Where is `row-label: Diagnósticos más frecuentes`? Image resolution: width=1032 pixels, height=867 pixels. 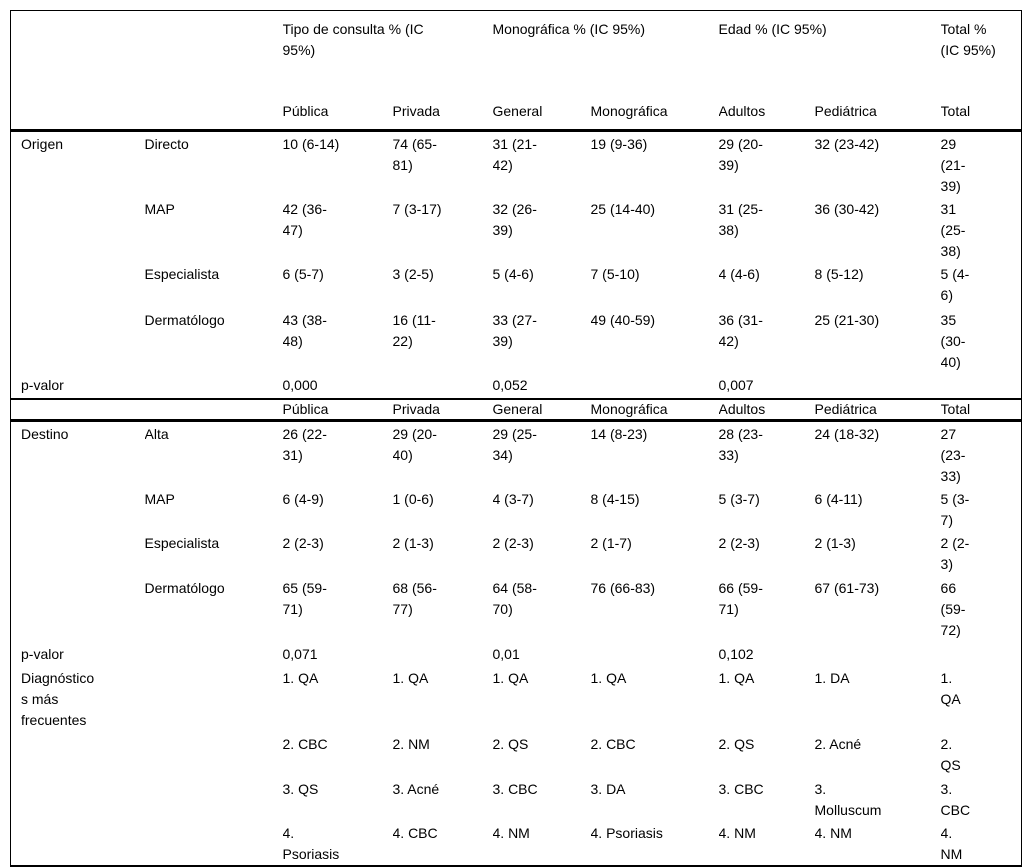 row-label: Diagnósticos más frecuentes is located at coordinates (58, 698).